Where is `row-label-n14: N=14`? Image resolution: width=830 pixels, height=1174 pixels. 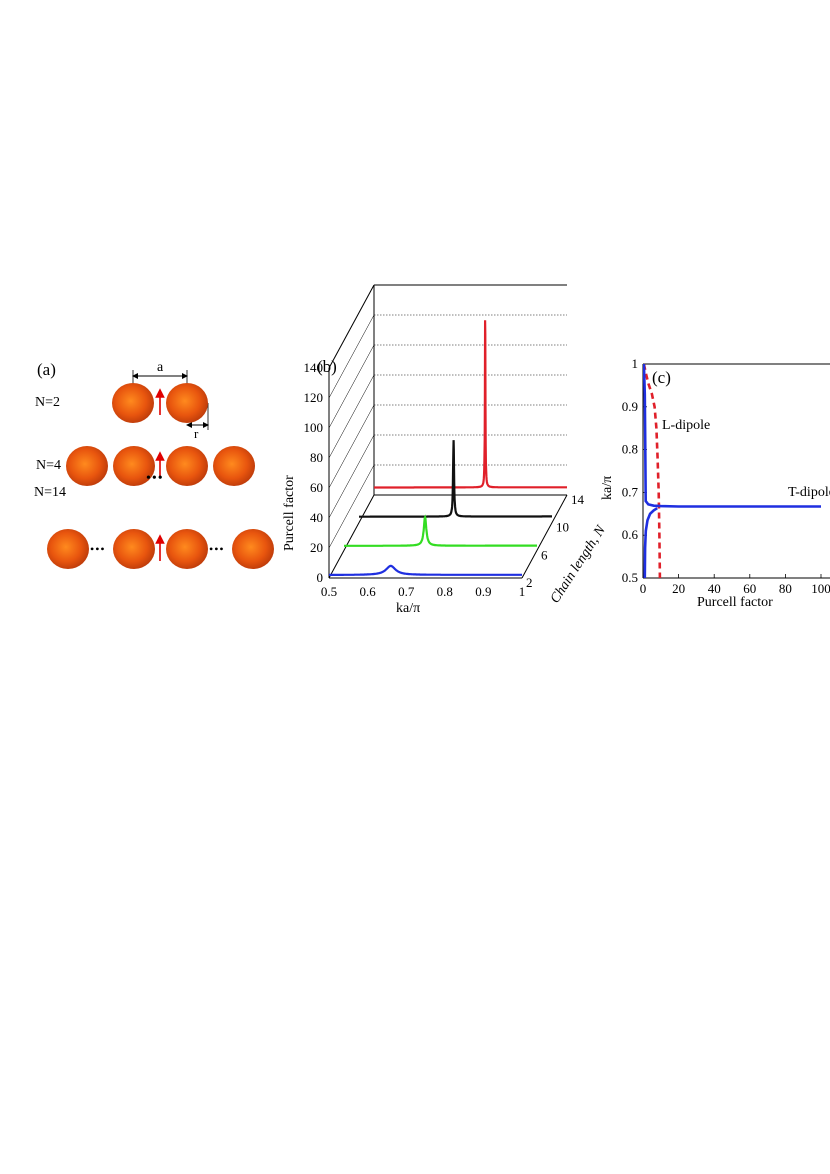 row-label-n14: N=14 is located at coordinates (50, 492).